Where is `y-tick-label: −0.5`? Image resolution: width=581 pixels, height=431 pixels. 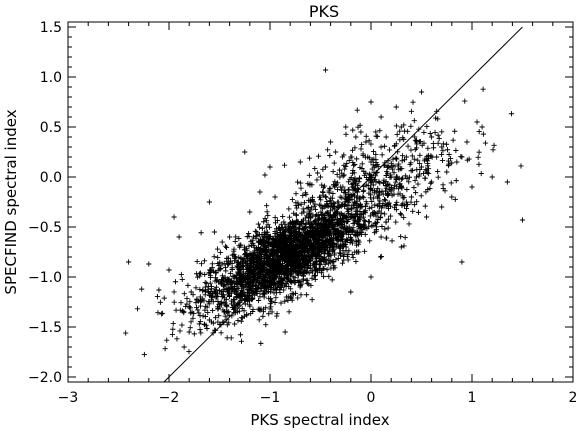 y-tick-label: −0.5 is located at coordinates (45, 228).